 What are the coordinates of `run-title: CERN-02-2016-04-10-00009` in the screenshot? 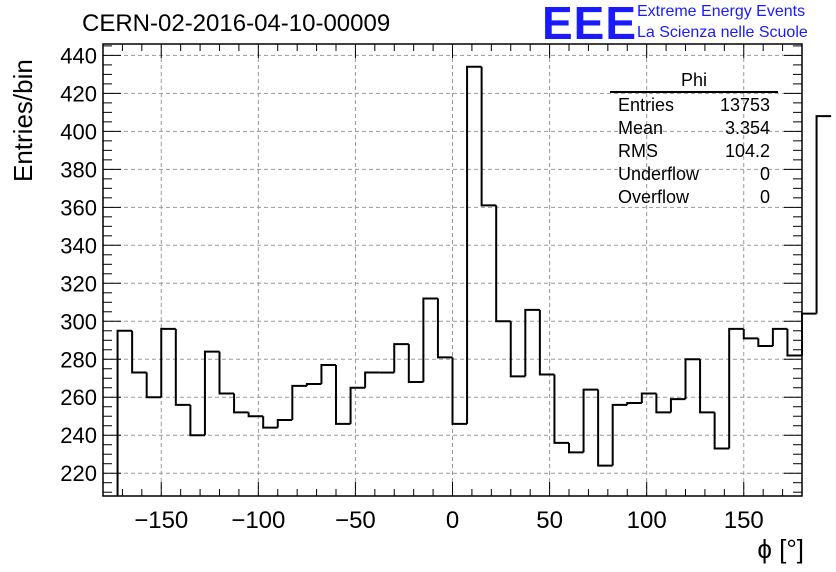 It's located at (236, 23).